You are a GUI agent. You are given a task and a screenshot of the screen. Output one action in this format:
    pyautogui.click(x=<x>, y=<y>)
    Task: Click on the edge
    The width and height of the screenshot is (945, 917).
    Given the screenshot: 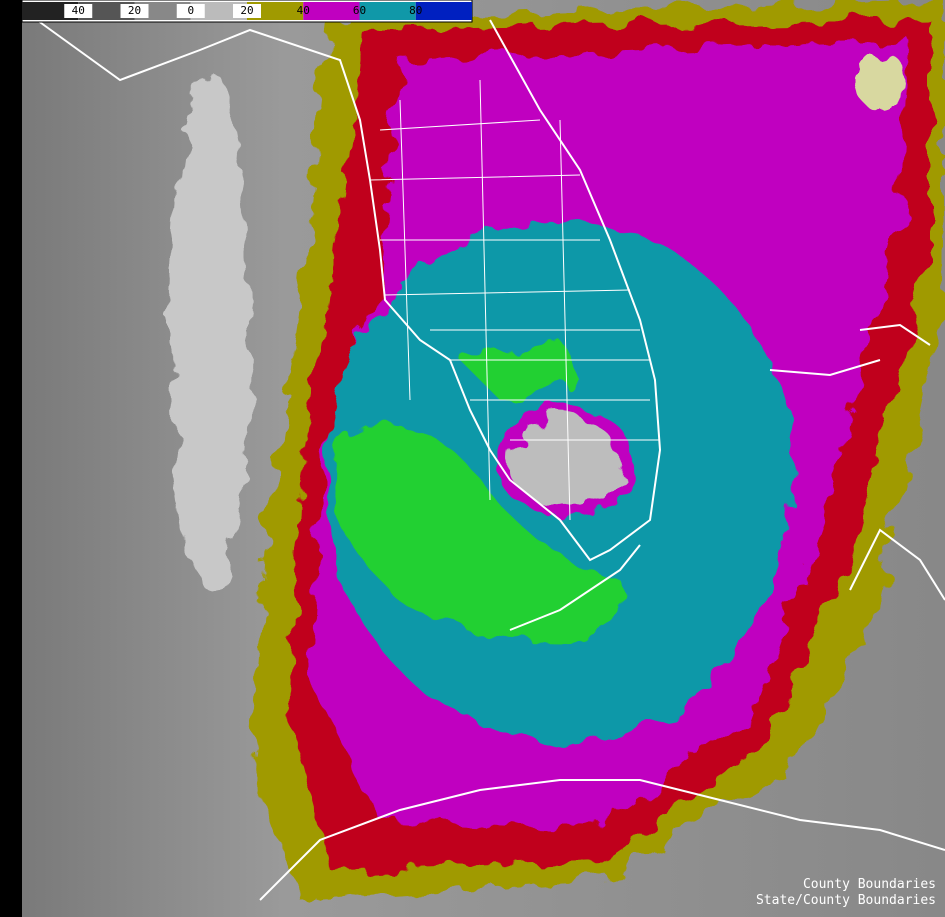 What is the action you would take?
    pyautogui.click(x=11, y=458)
    